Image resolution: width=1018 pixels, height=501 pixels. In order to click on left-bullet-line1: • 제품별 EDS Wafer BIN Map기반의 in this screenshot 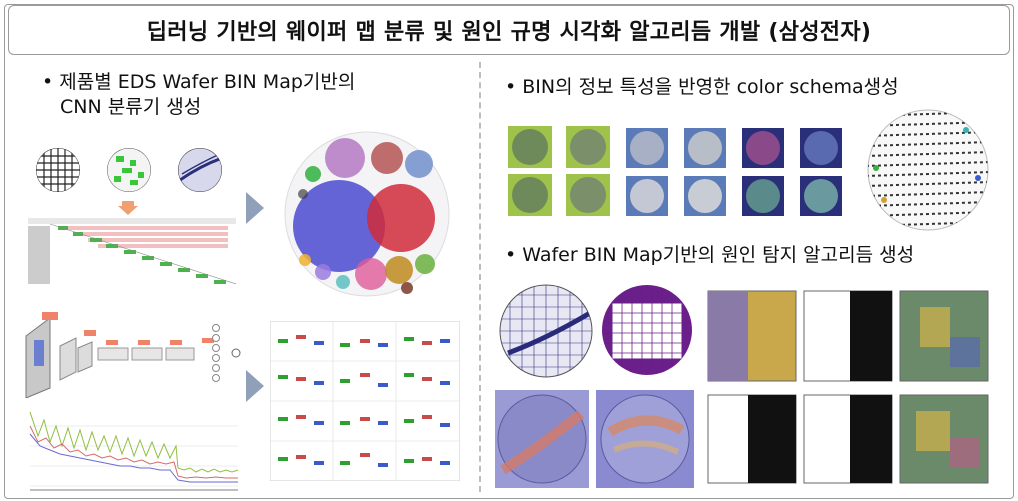, I will do `click(199, 82)`.